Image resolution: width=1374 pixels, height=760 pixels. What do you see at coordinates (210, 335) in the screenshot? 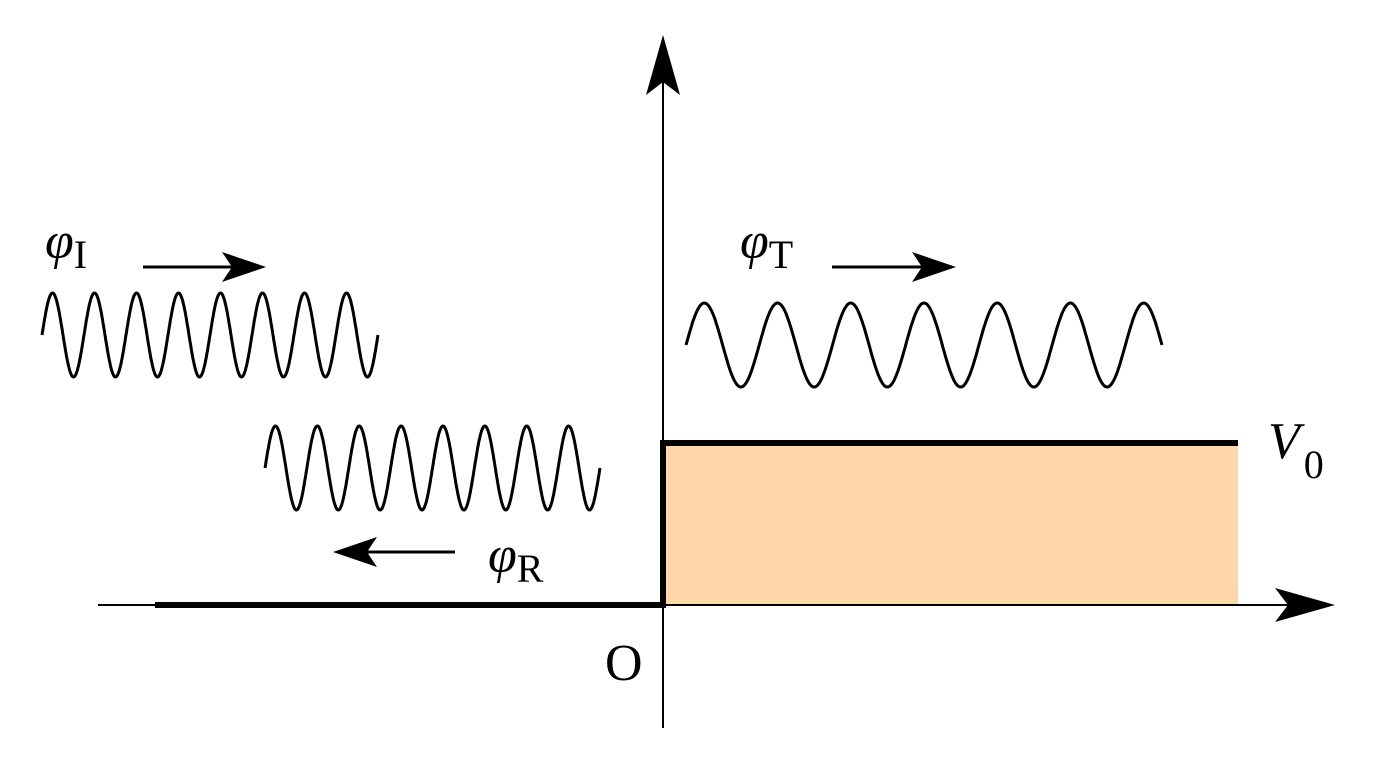
I see `incident-wave` at bounding box center [210, 335].